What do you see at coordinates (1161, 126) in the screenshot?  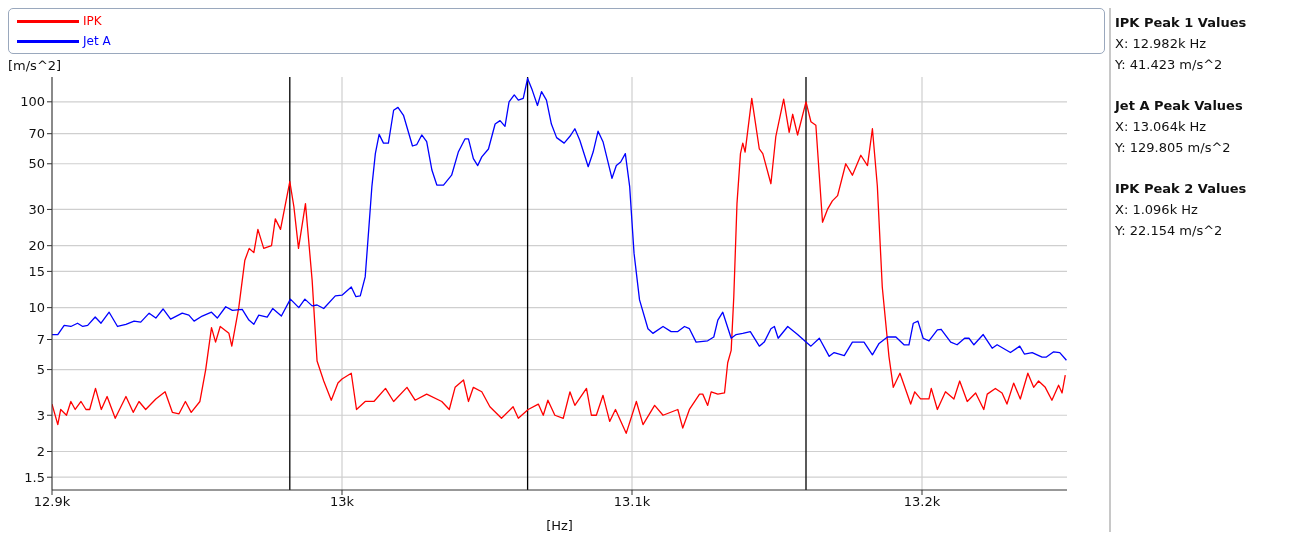 I see `text: X: 13.064k Hz` at bounding box center [1161, 126].